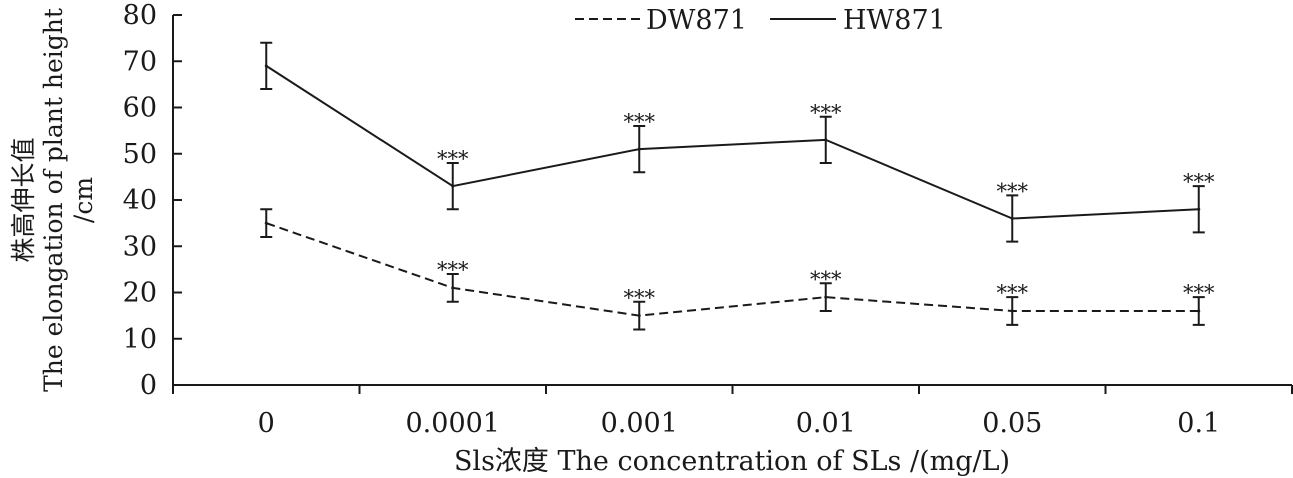 The height and width of the screenshot is (478, 1293). What do you see at coordinates (140, 293) in the screenshot?
I see `y-tick-label-2: 20` at bounding box center [140, 293].